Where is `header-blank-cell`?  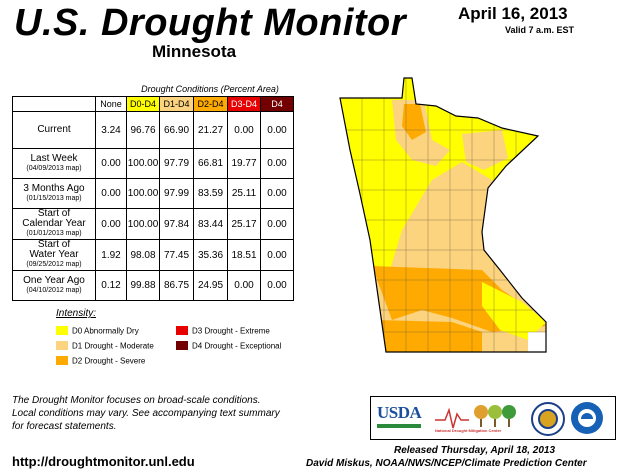 header-blank-cell is located at coordinates (54, 104).